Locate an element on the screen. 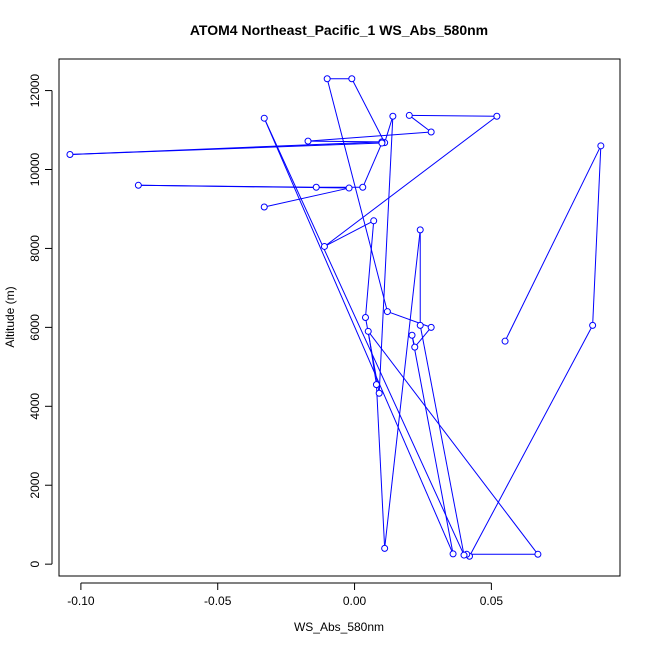  y-tick-label: 8000 is located at coordinates (35, 248).